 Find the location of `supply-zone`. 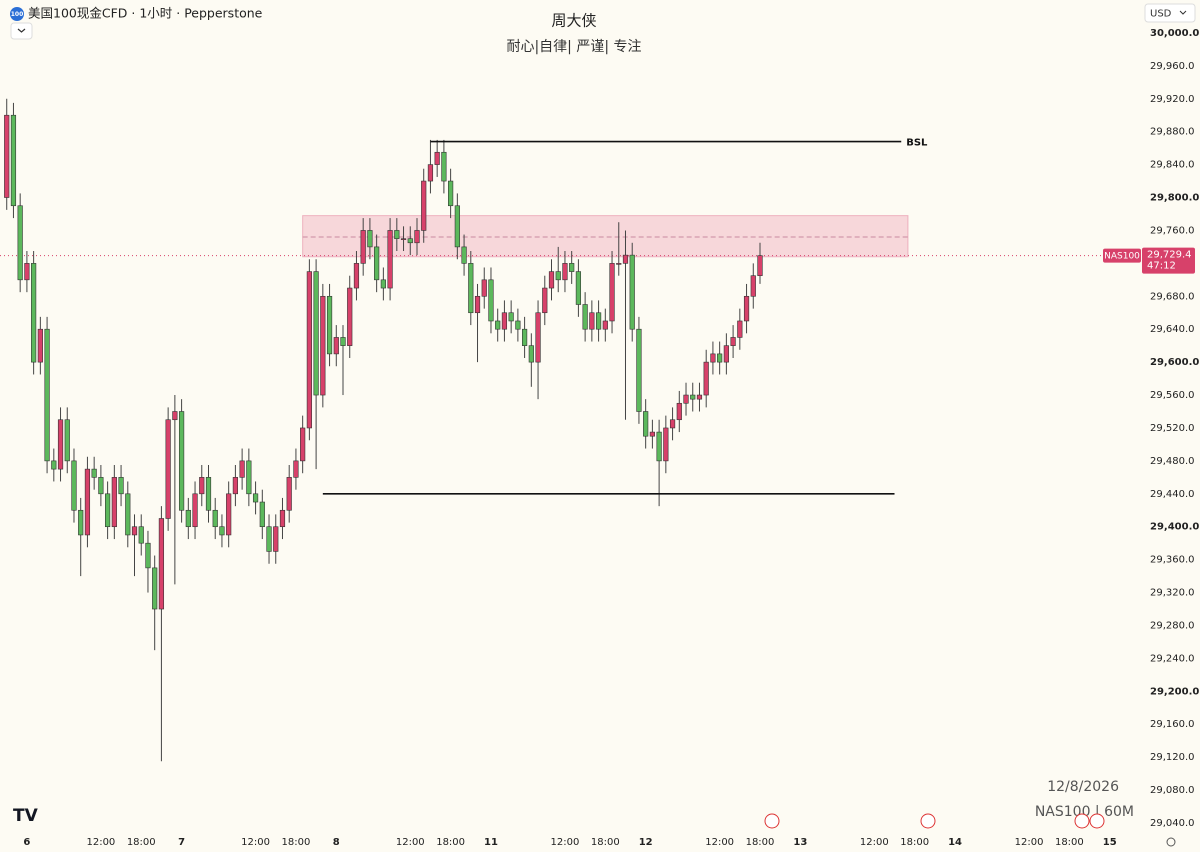

supply-zone is located at coordinates (605, 236).